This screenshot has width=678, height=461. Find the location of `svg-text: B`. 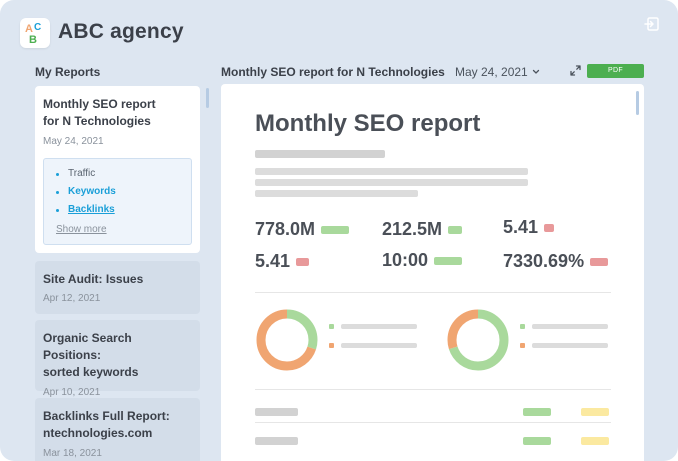

svg-text: B is located at coordinates (33, 40).